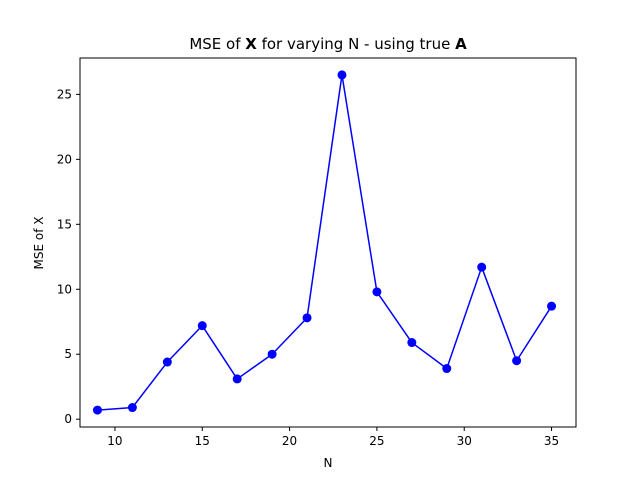 Image resolution: width=640 pixels, height=480 pixels. Describe the element at coordinates (64, 224) in the screenshot. I see `y-tick-label: 15` at that location.